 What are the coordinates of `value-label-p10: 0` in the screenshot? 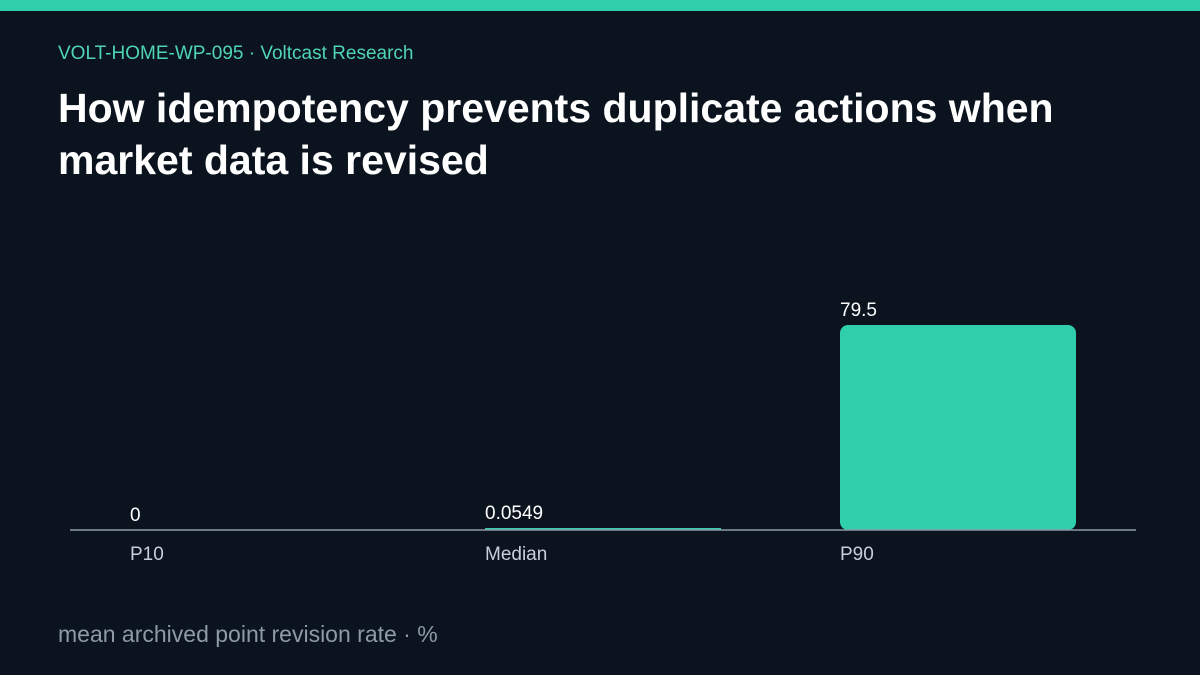 It's located at (135, 515).